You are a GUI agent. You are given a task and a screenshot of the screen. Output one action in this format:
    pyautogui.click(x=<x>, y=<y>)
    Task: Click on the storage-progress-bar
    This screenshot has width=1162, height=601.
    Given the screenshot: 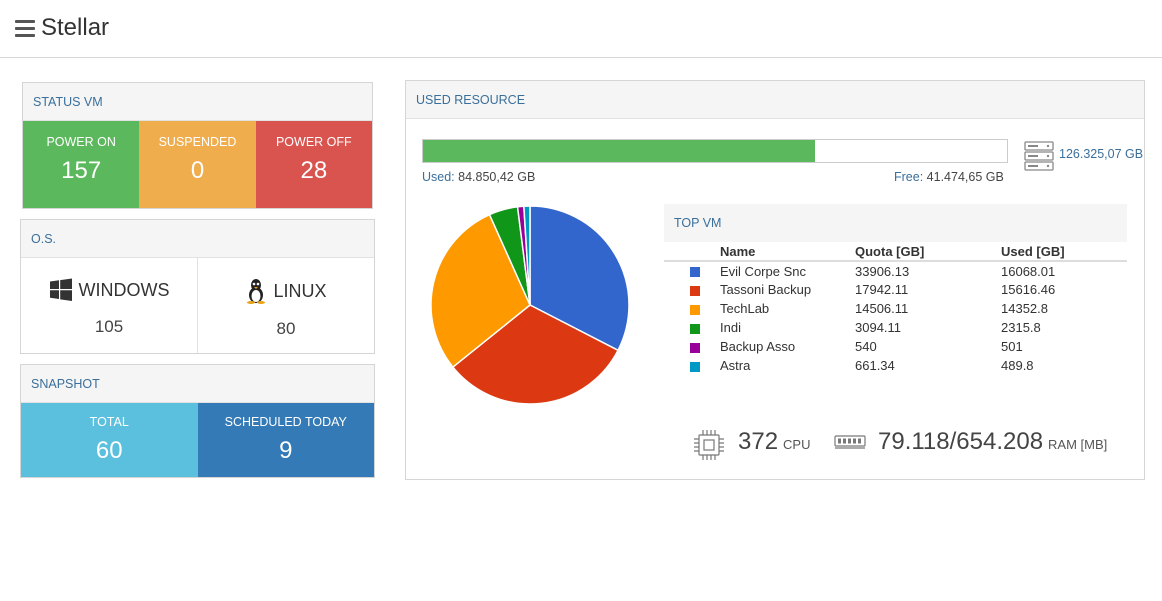 What is the action you would take?
    pyautogui.click(x=715, y=151)
    